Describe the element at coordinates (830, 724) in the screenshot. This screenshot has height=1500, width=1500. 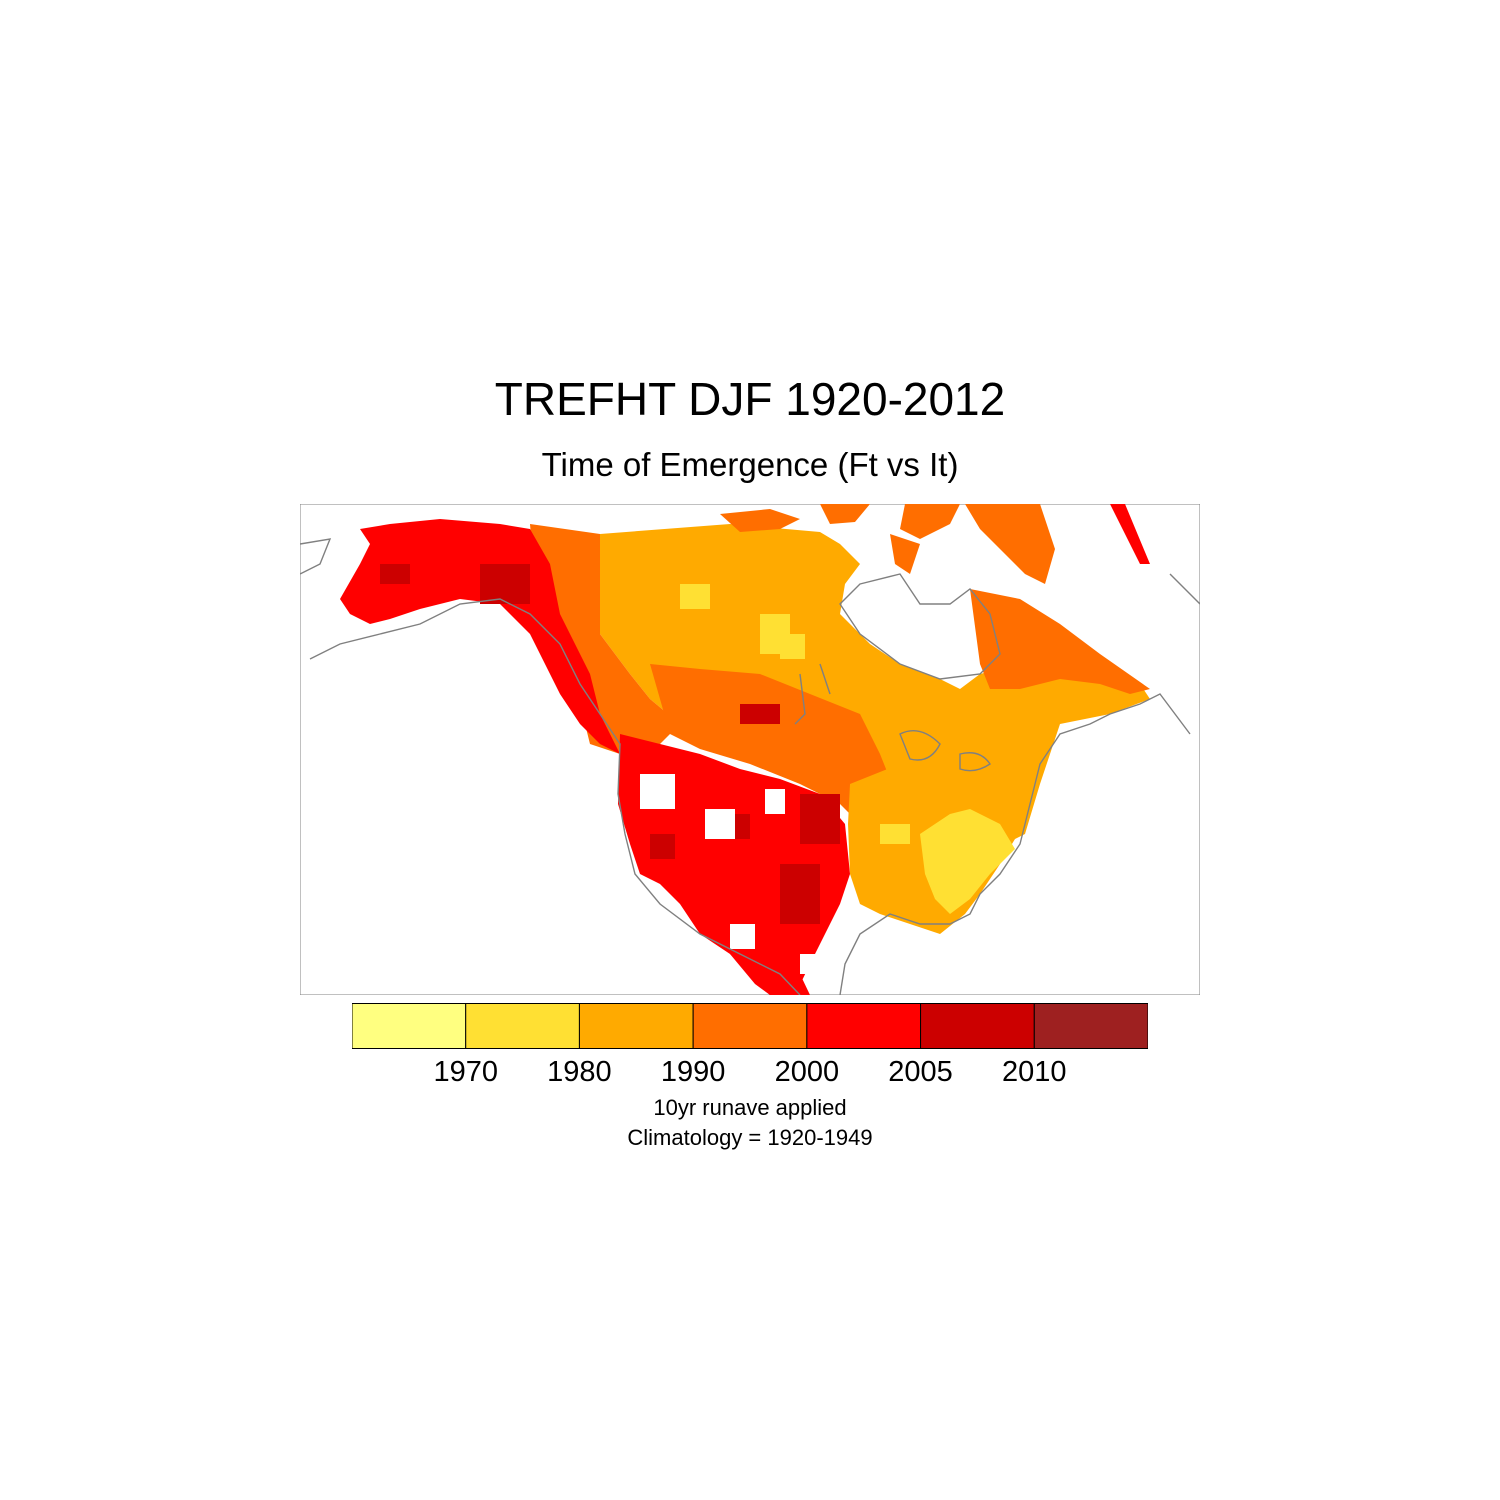
I see `light-patches` at that location.